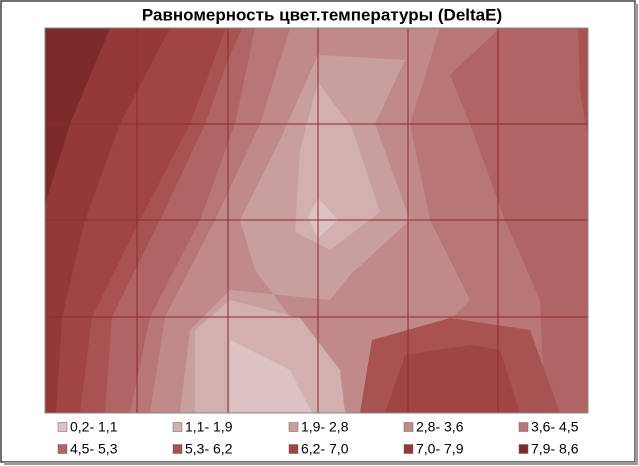 The width and height of the screenshot is (639, 466). I want to click on legend-label: 1,9- 2,8, so click(325, 427).